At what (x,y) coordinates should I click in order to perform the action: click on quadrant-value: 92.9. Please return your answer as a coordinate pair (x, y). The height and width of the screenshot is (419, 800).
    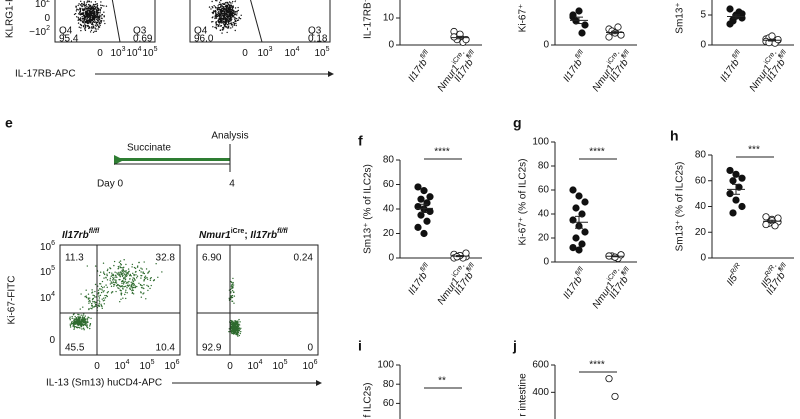
    Looking at the image, I should click on (212, 348).